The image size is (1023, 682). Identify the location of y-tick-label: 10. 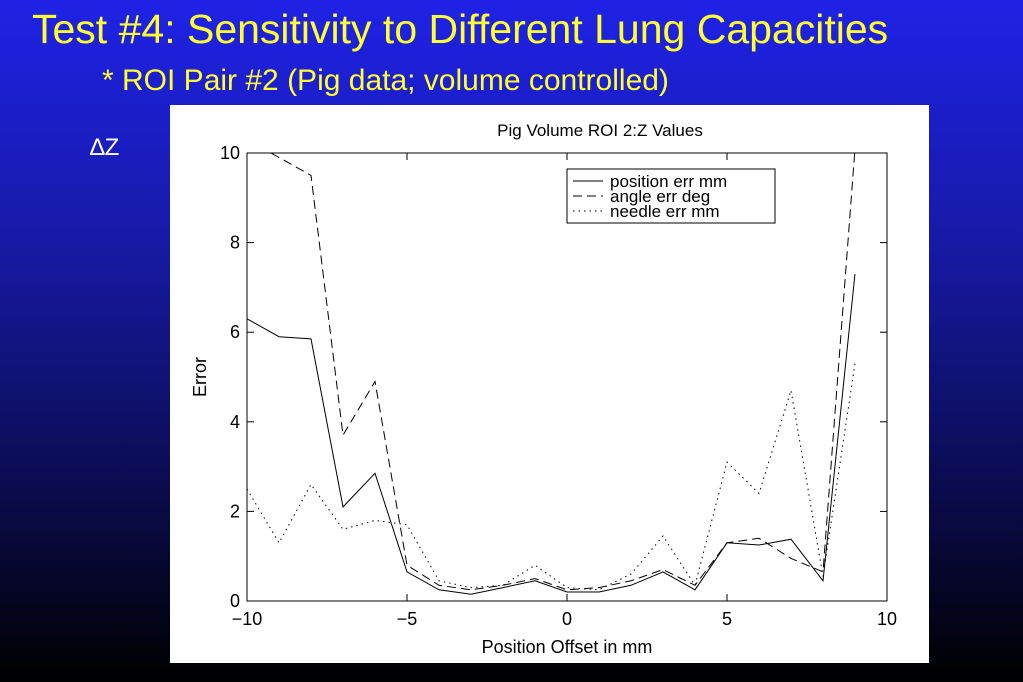
(230, 153).